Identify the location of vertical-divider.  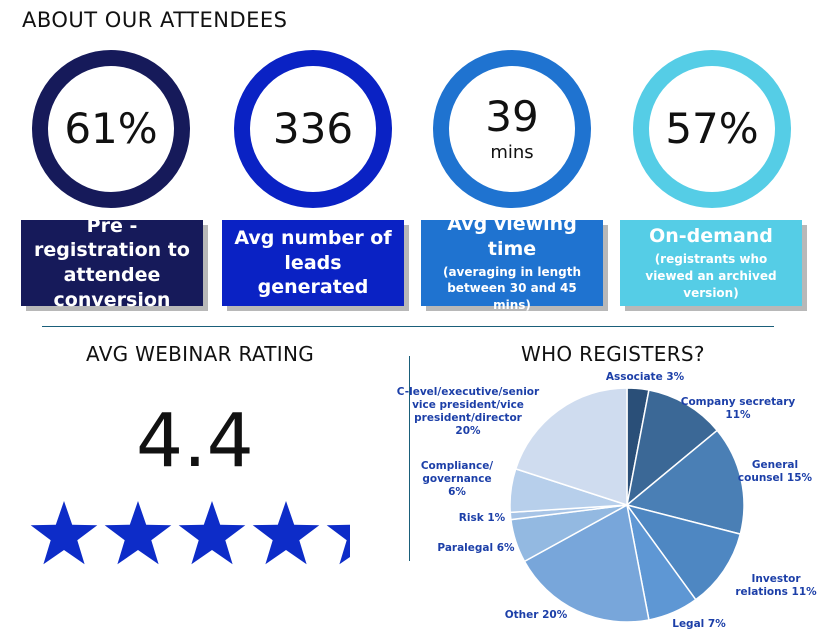
(409, 458).